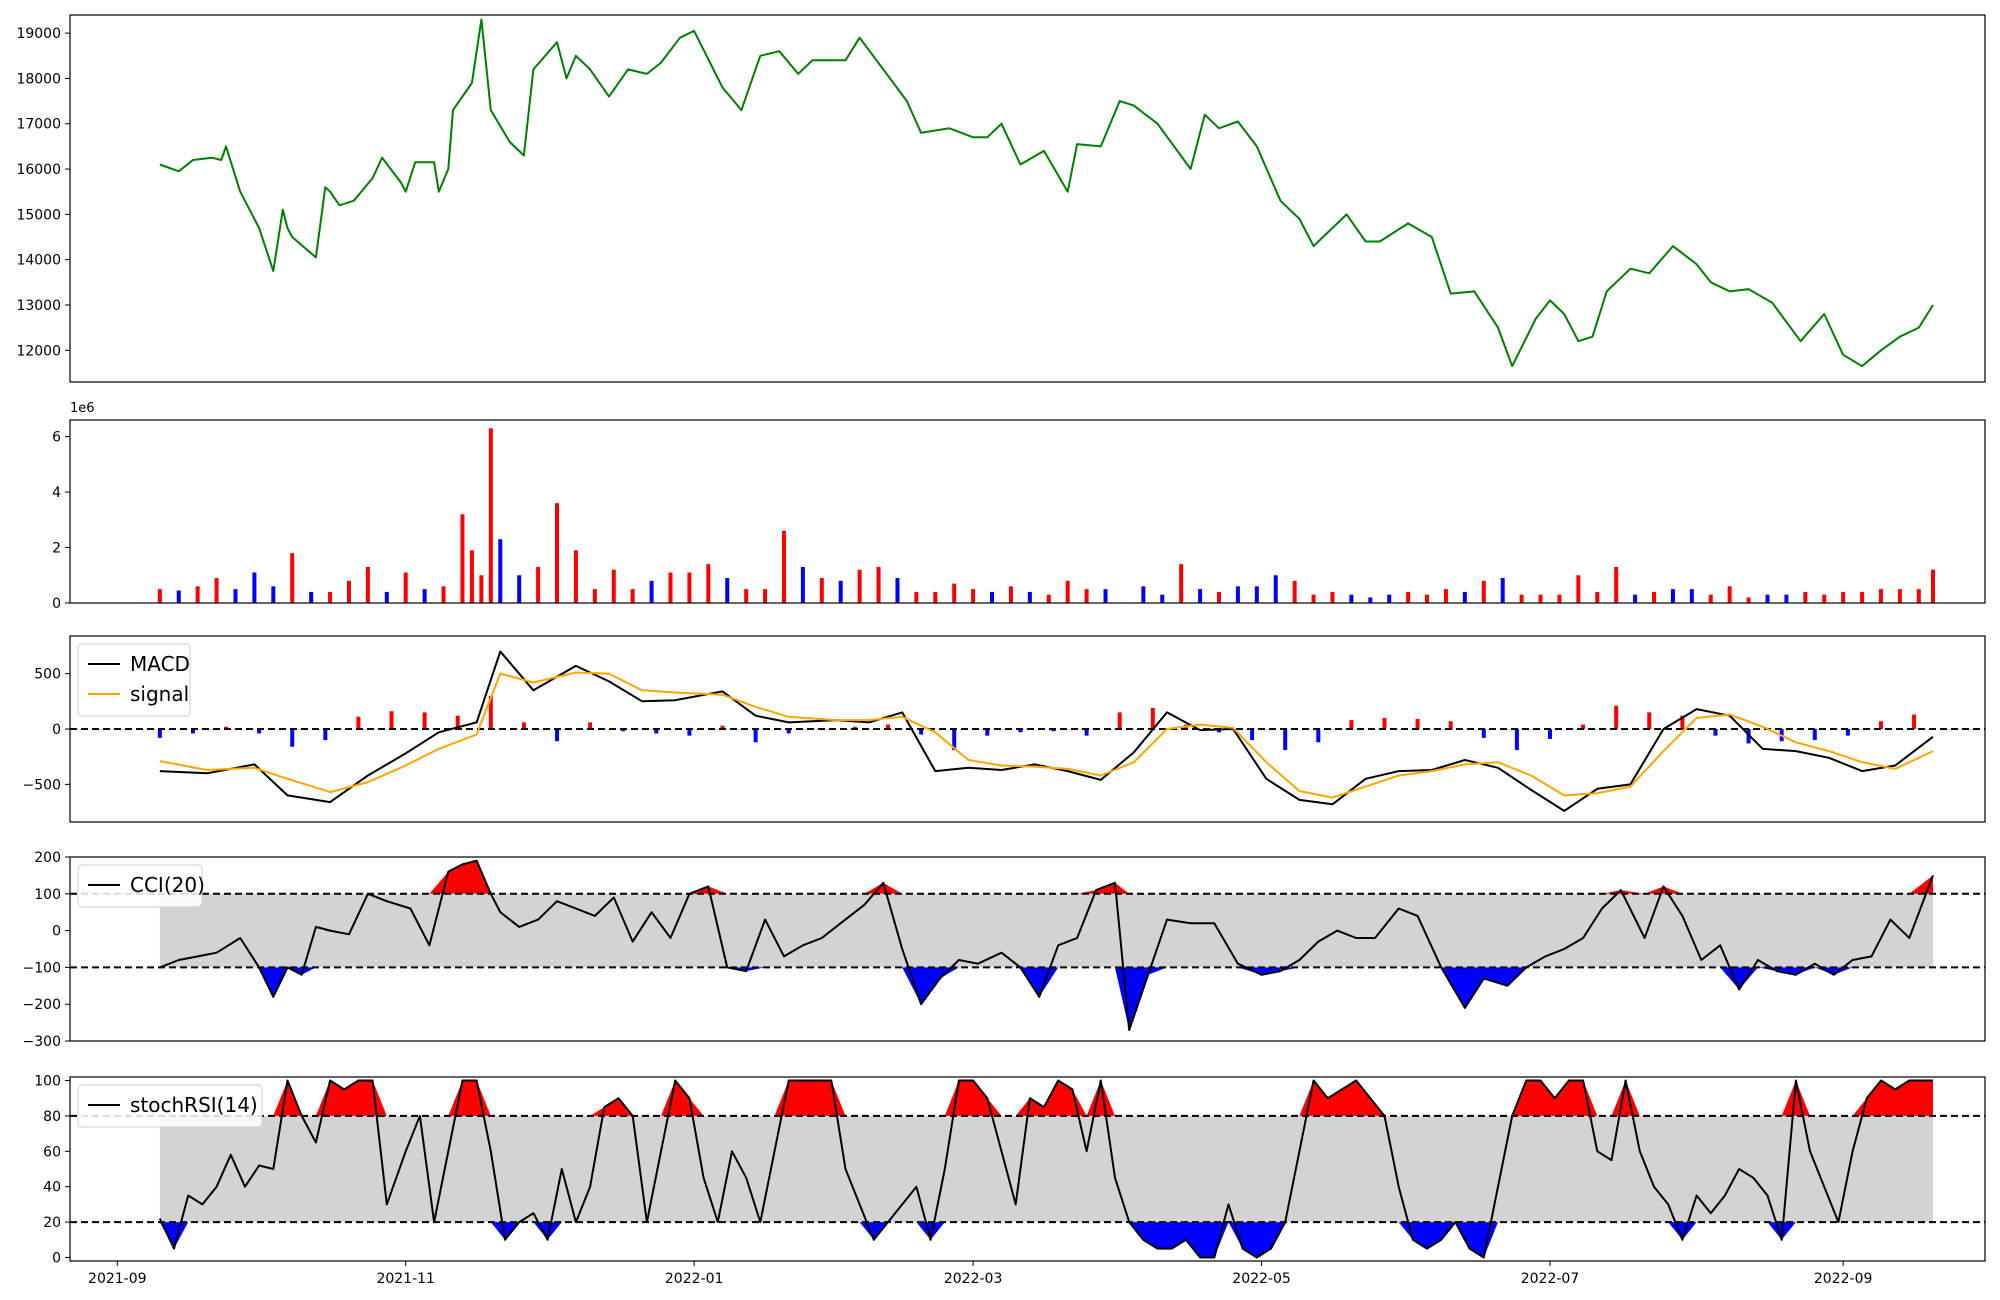  I want to click on legend-label: CCI(20), so click(167, 885).